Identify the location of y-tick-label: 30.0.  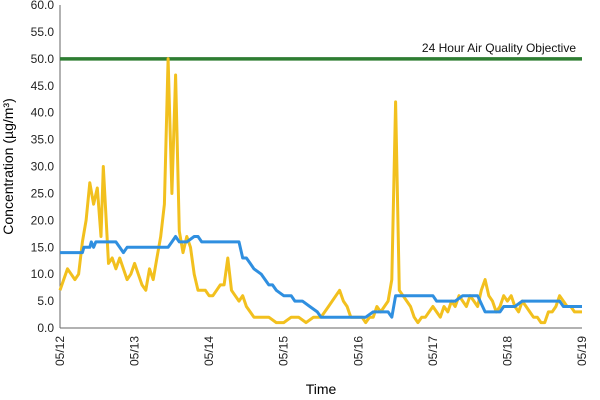
(43, 167).